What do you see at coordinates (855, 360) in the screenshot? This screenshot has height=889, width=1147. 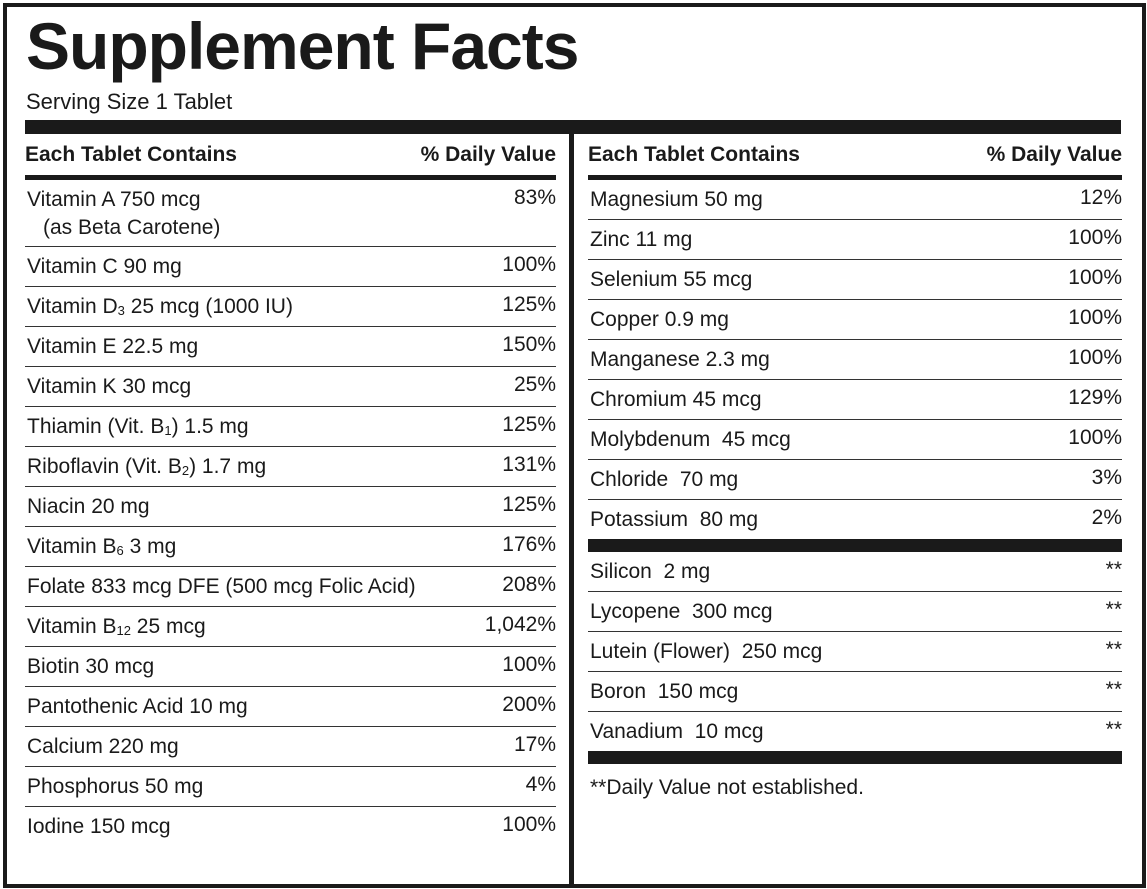 I see `nutrient-row: Manganese 2.3 mg 100%` at bounding box center [855, 360].